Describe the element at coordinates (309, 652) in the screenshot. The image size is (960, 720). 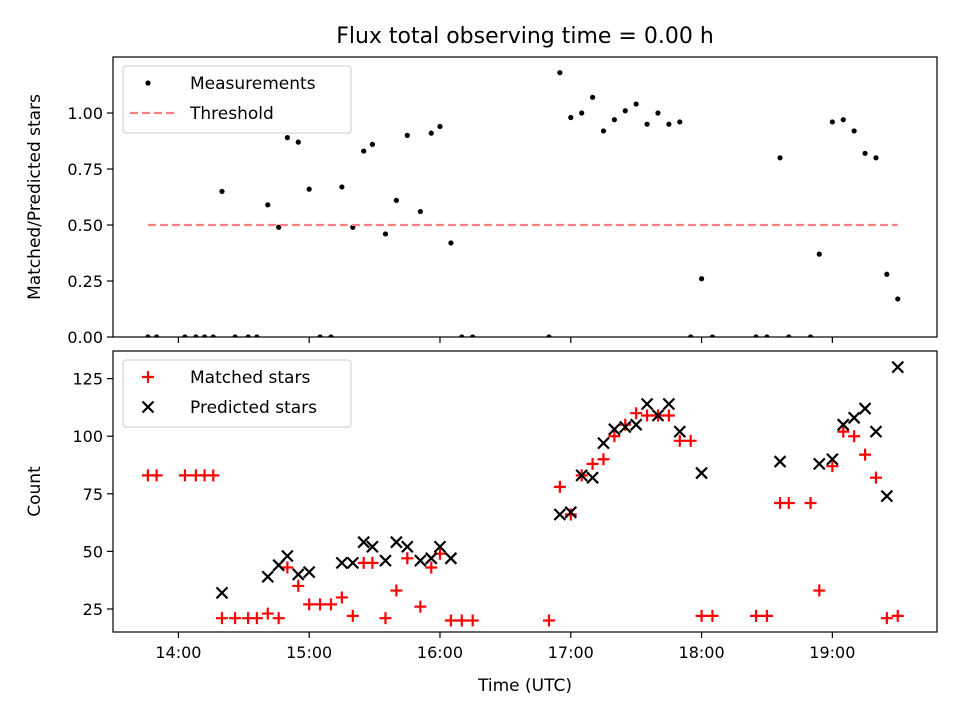
I see `x-tick-label: 15:00` at that location.